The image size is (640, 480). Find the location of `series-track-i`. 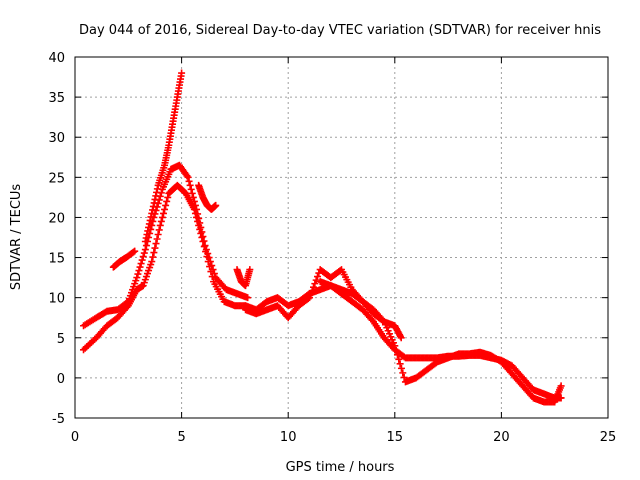

series-track-i is located at coordinates (360, 310).